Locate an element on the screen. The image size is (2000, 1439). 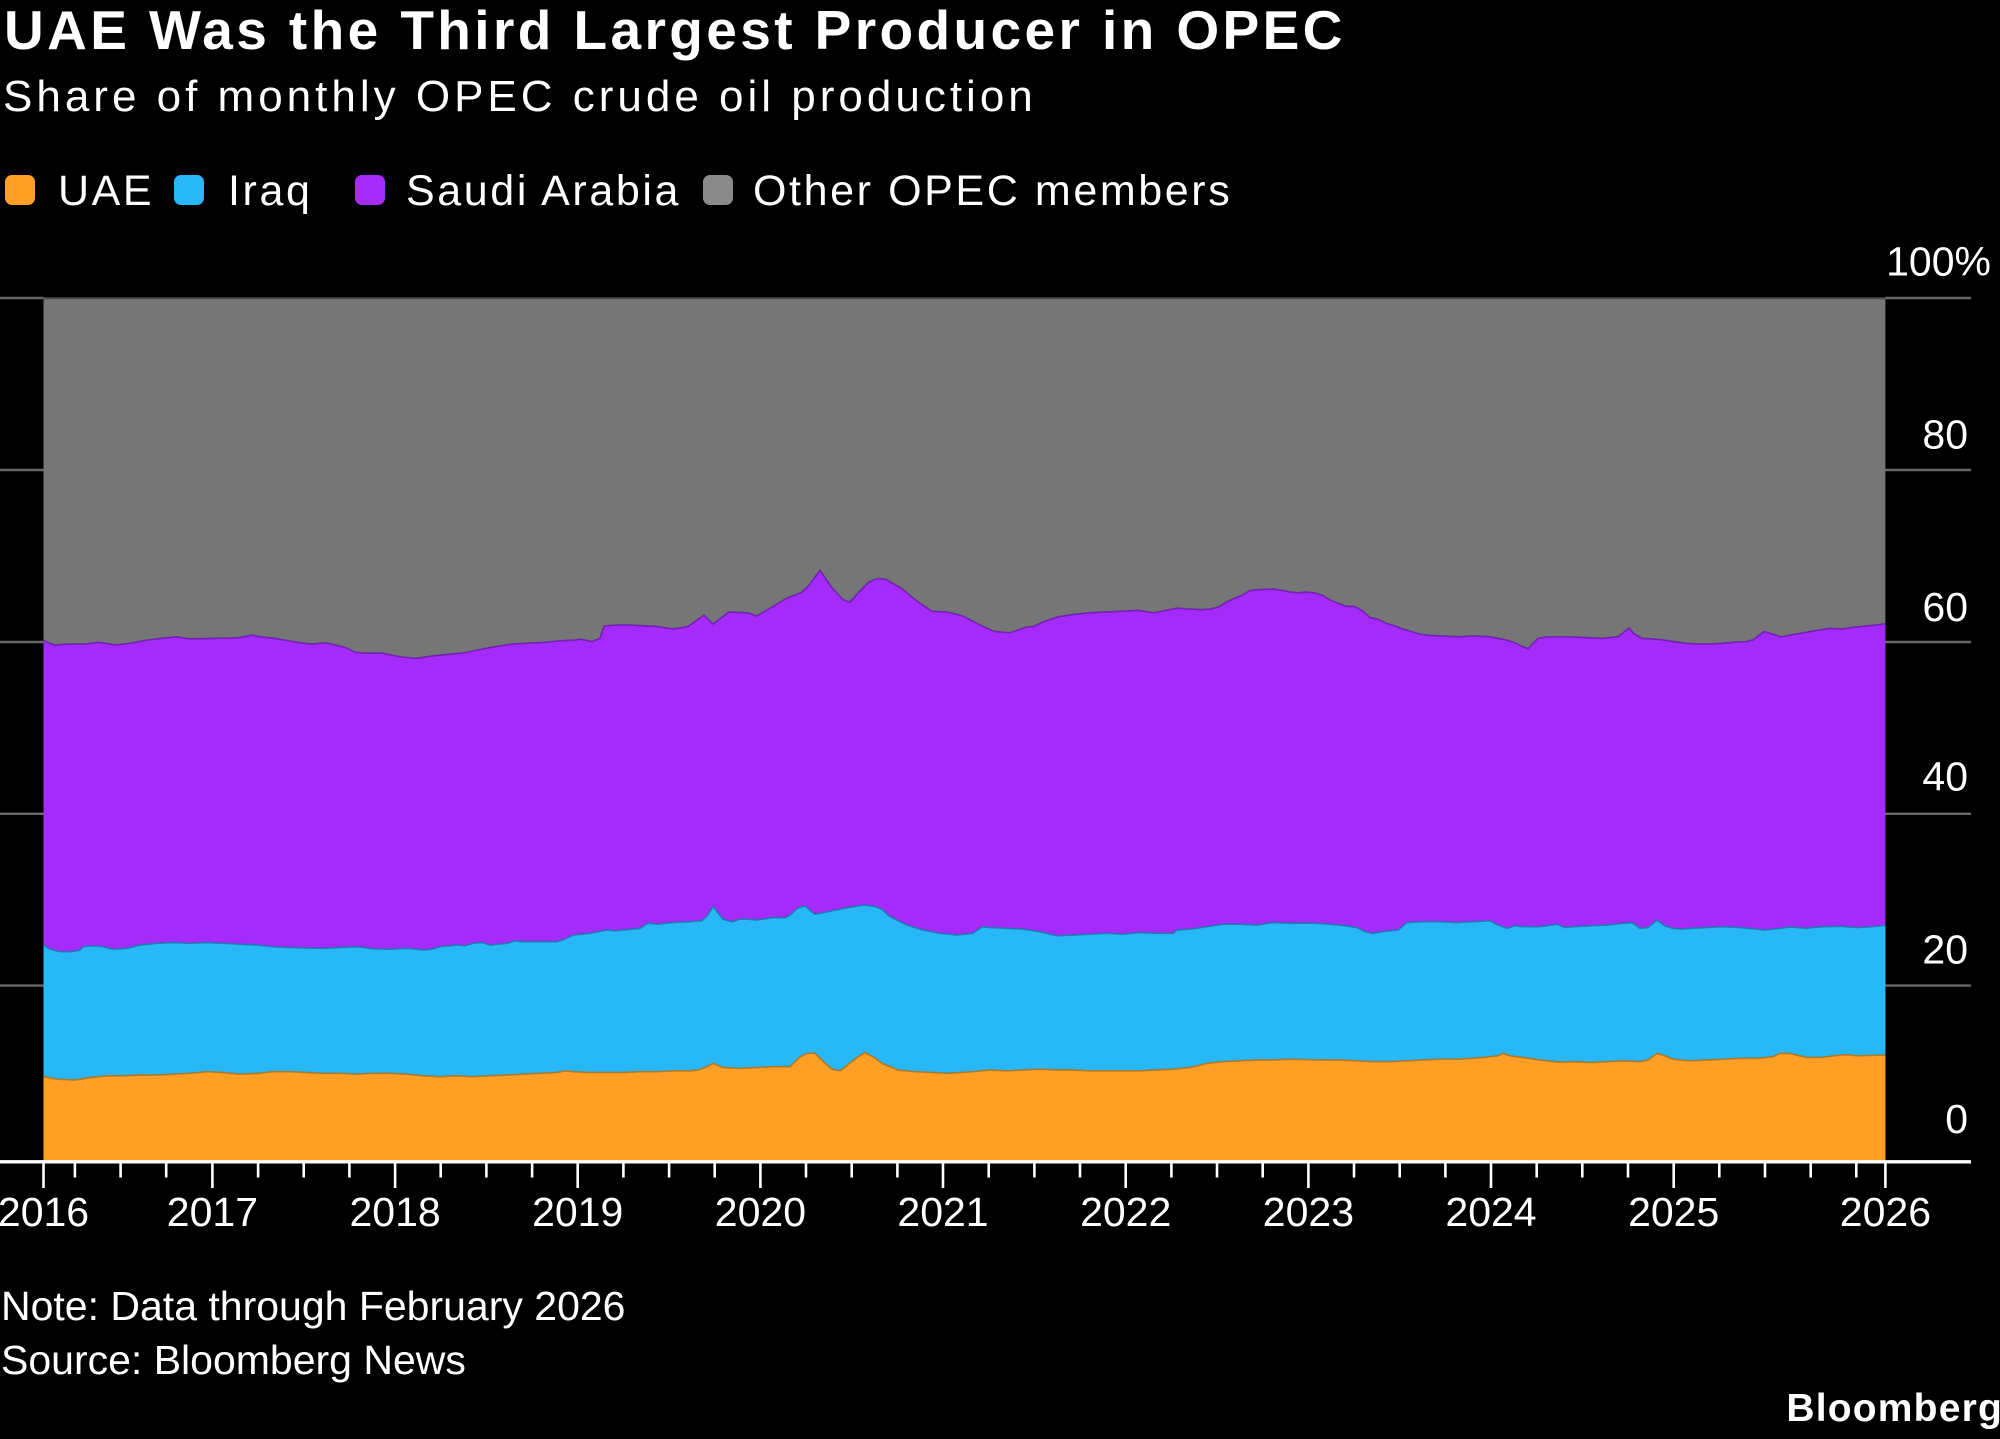
svg-text: 2024 is located at coordinates (1490, 1212).